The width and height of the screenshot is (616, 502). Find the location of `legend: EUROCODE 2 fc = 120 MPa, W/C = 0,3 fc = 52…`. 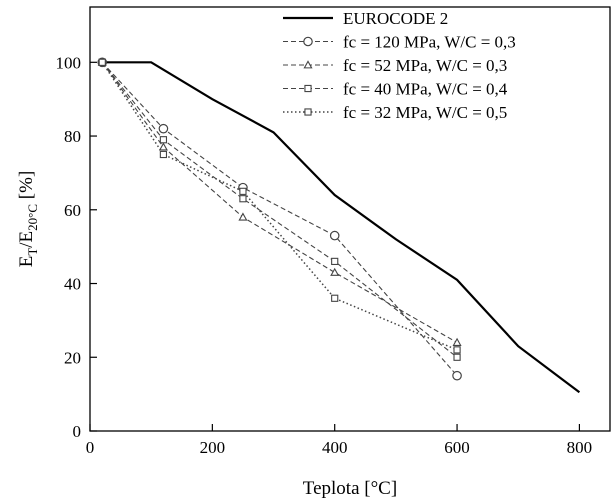

legend: EUROCODE 2 fc = 120 MPa, W/C = 0,3 fc = 52… is located at coordinates (399, 65).